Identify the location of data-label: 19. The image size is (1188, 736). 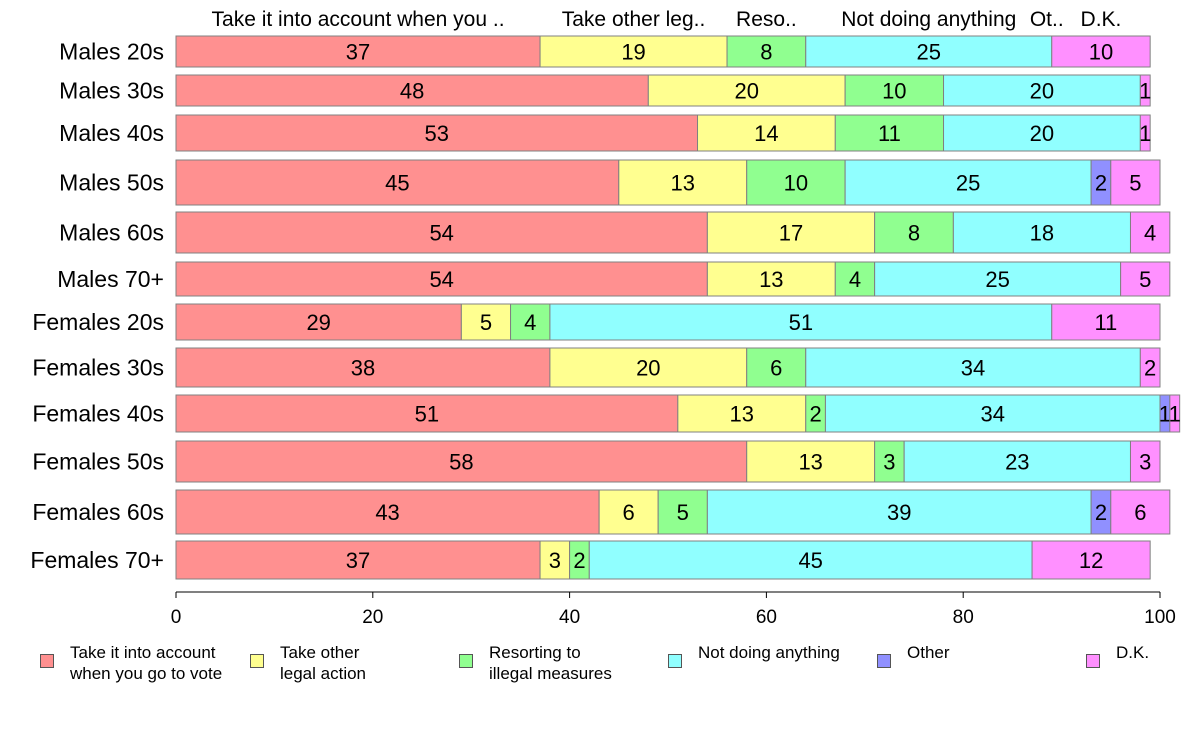
(633, 52).